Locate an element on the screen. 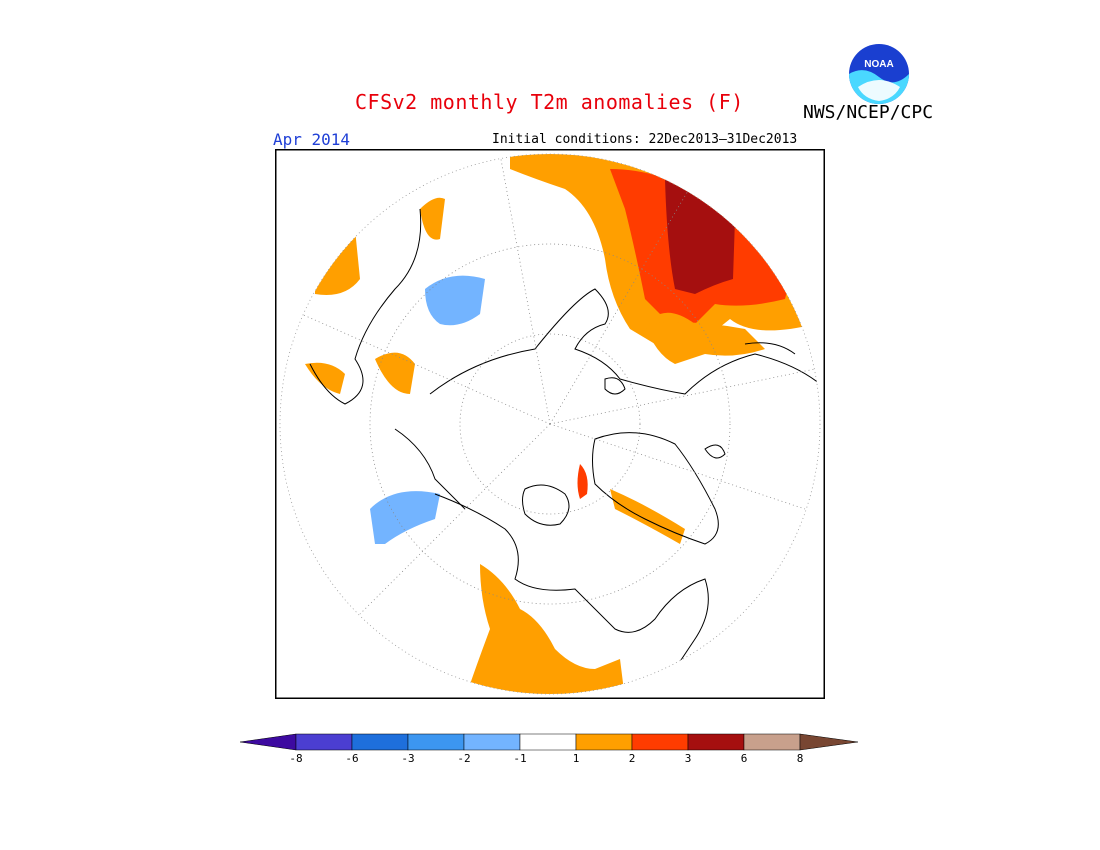 Image resolution: width=1100 pixels, height=850 pixels. coastline-eurasia is located at coordinates (624, 341).